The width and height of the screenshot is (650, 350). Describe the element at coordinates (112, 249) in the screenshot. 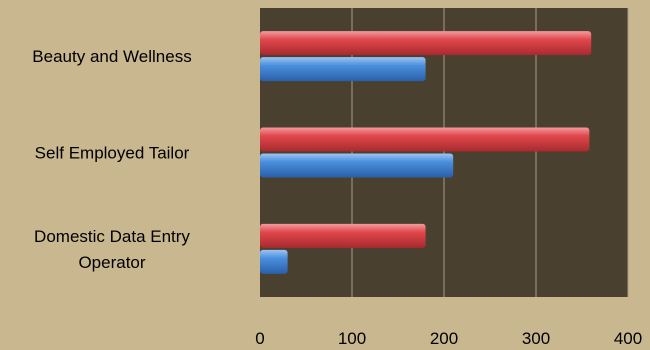

I see `category-label-2: Domestic Data Entry Operator` at that location.